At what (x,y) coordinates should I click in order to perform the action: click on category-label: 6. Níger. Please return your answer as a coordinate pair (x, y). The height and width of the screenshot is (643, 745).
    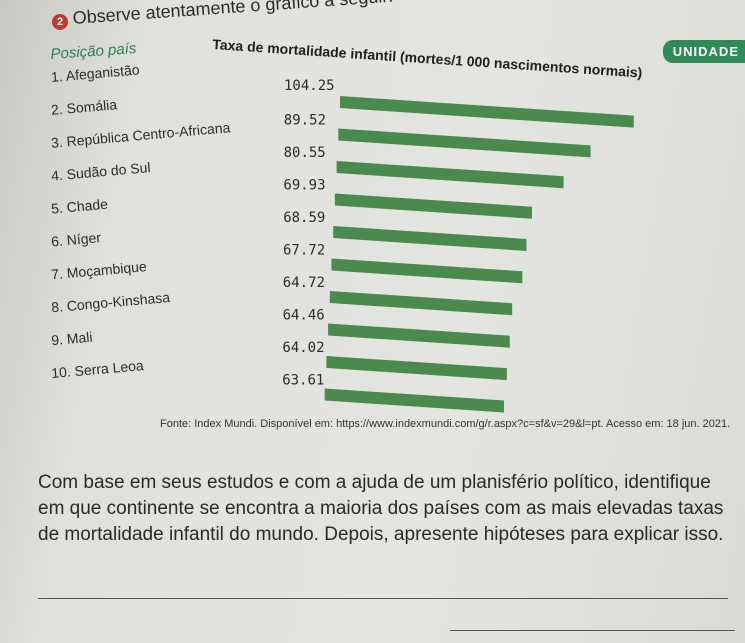
    Looking at the image, I should click on (76, 239).